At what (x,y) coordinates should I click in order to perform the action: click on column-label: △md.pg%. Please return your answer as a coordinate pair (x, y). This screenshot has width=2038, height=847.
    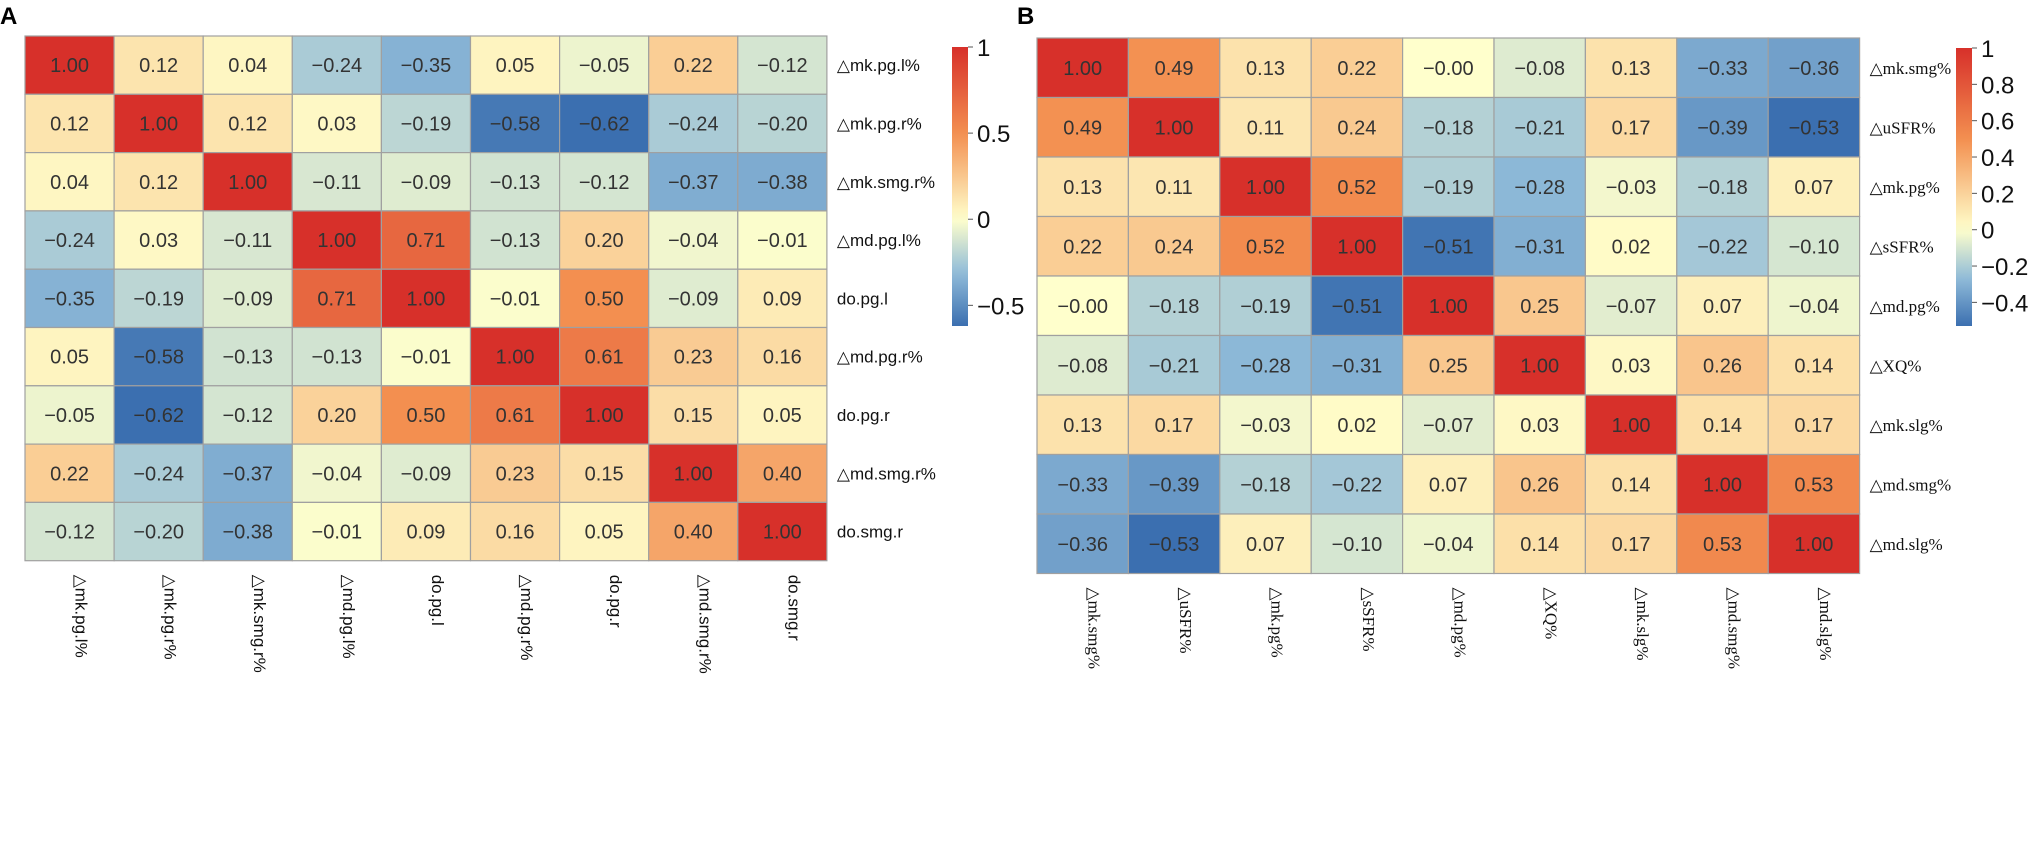
    Looking at the image, I should click on (1459, 623).